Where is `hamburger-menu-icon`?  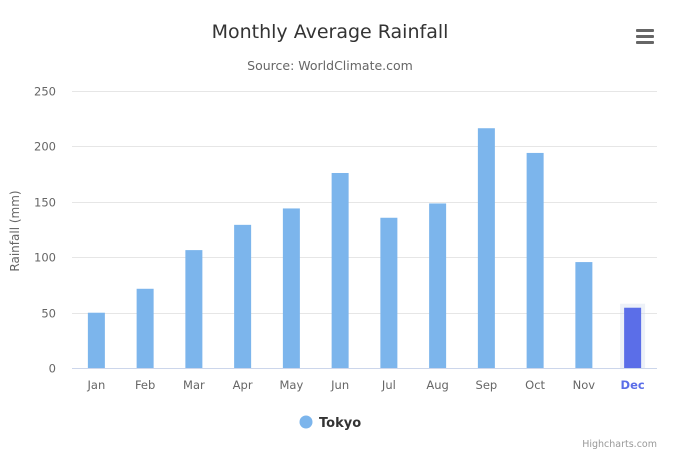
hamburger-menu-icon is located at coordinates (645, 37).